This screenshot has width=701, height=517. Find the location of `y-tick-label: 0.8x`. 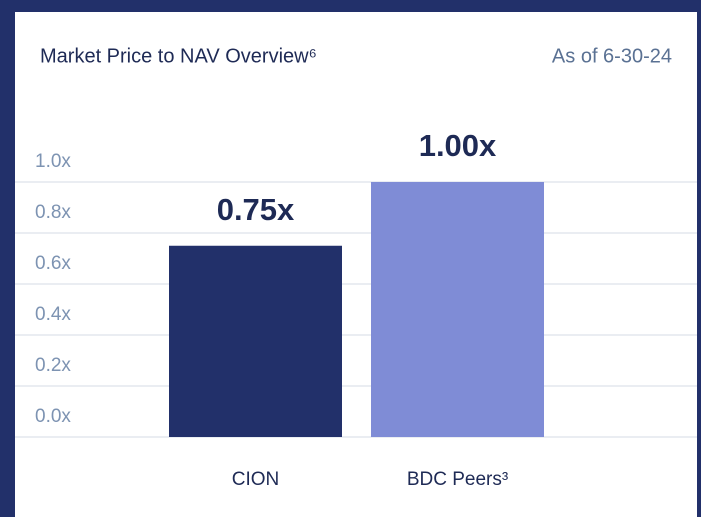

y-tick-label: 0.8x is located at coordinates (53, 212).